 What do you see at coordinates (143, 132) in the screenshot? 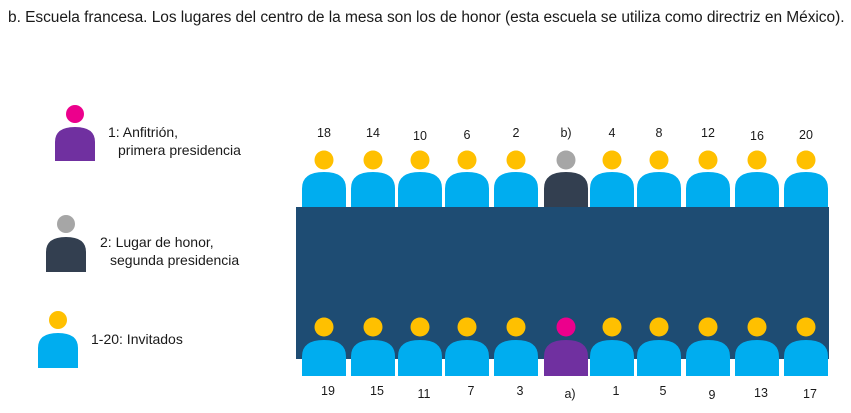
I see `legend-host-line1: 1: Anfitrión,` at bounding box center [143, 132].